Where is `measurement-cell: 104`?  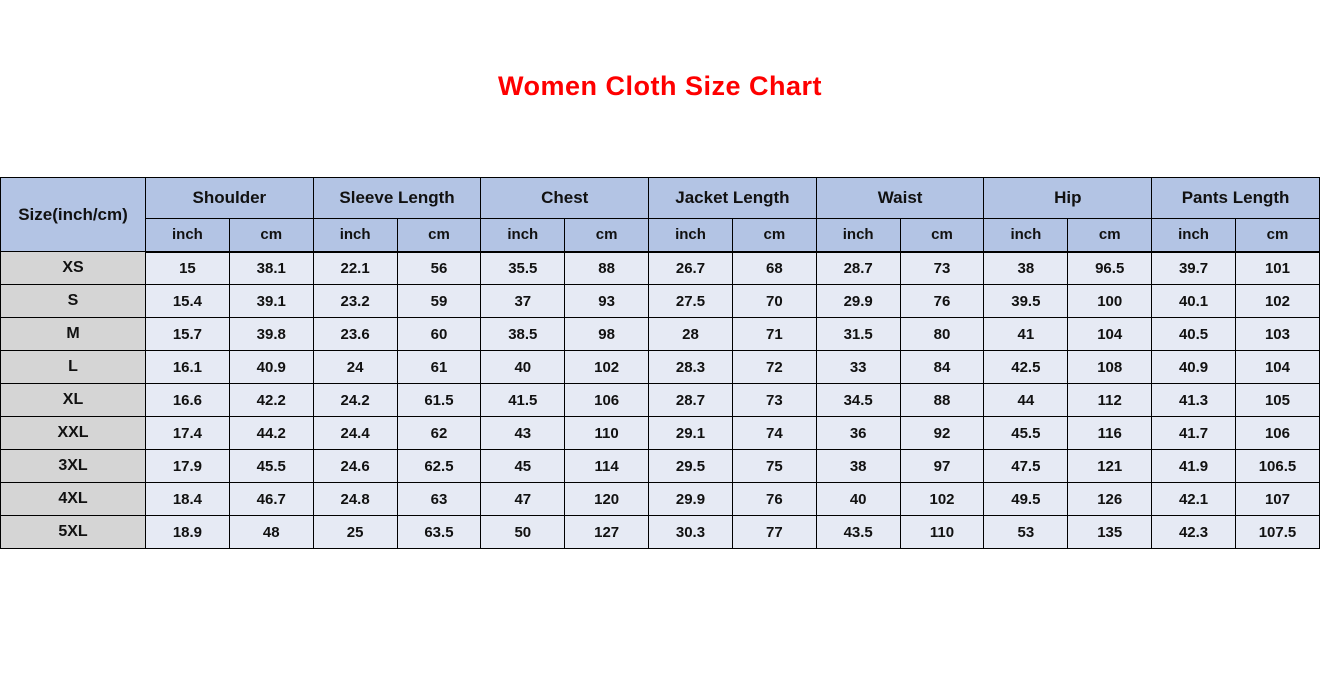 measurement-cell: 104 is located at coordinates (1110, 334).